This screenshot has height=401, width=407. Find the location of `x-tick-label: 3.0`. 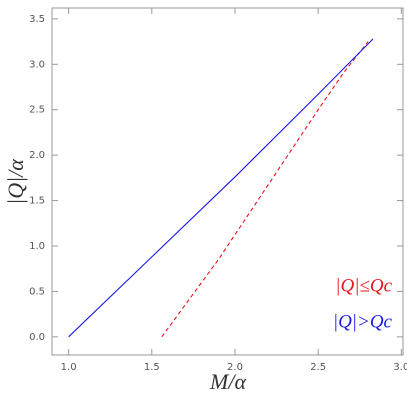

x-tick-label: 3.0 is located at coordinates (400, 367).